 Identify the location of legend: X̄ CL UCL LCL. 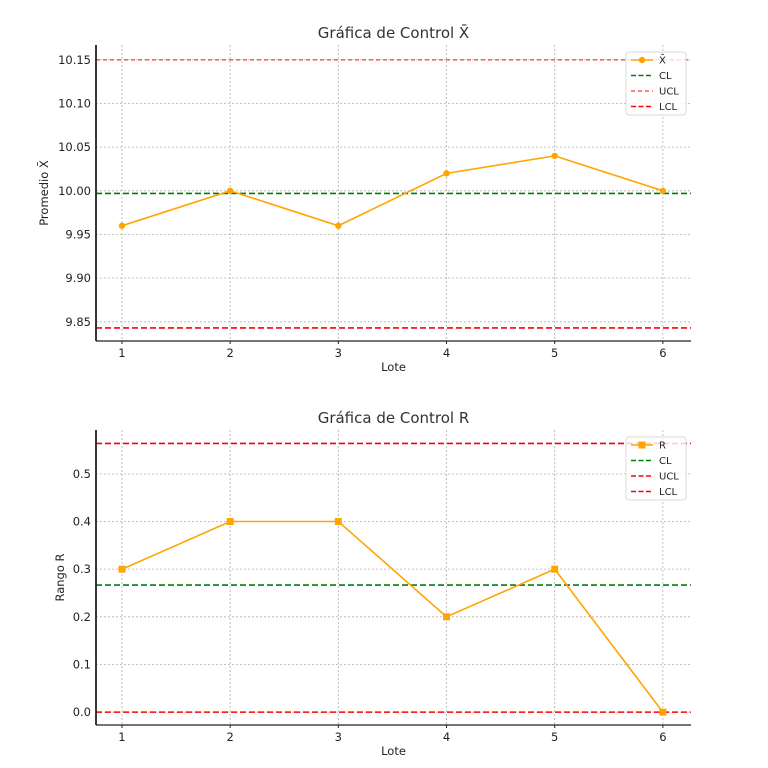
(656, 83).